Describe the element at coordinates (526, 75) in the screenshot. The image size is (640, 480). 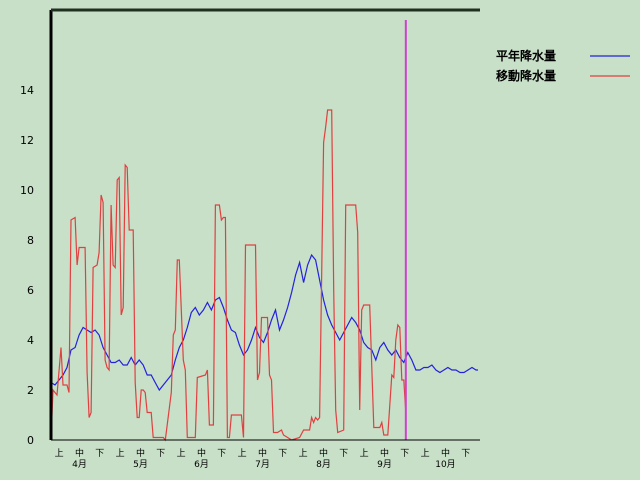
I see `legend-label: 移動降水量` at that location.